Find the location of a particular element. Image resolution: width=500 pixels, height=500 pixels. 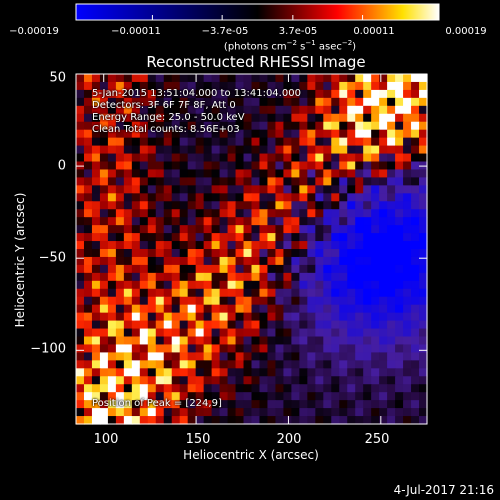

x-tick-label: 150 is located at coordinates (198, 439).